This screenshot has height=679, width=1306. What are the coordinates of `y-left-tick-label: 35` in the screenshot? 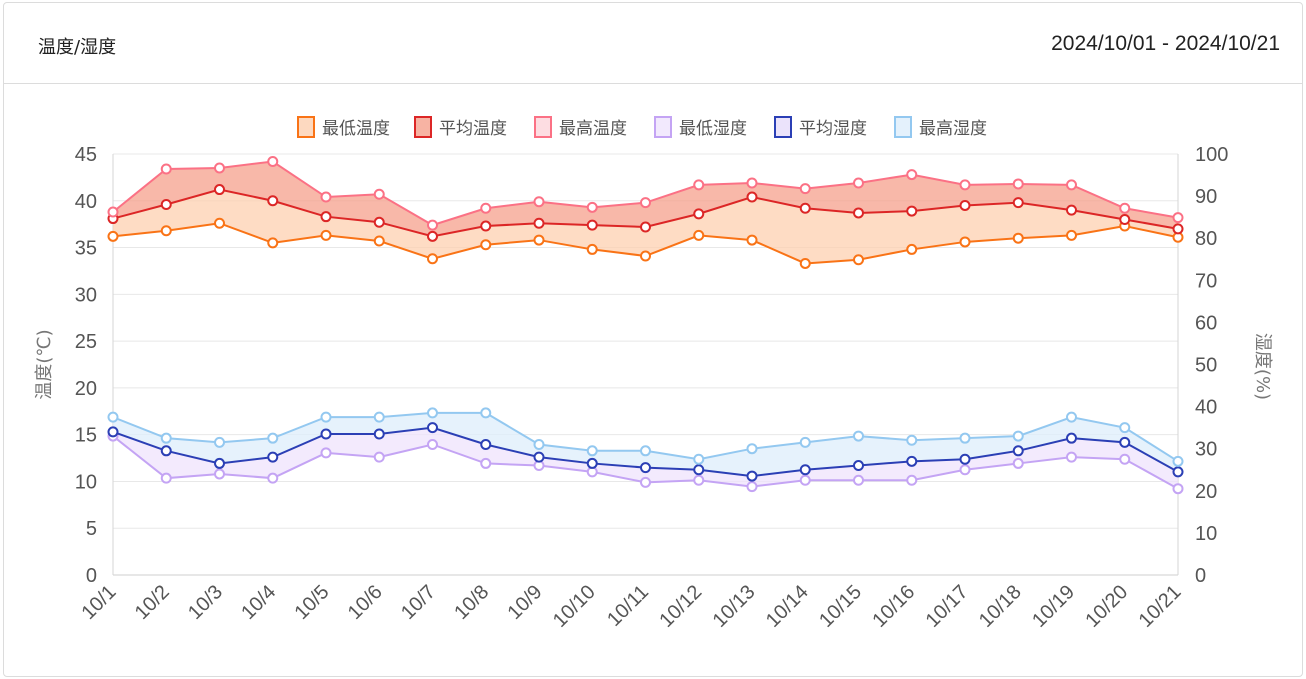 It's located at (86, 249).